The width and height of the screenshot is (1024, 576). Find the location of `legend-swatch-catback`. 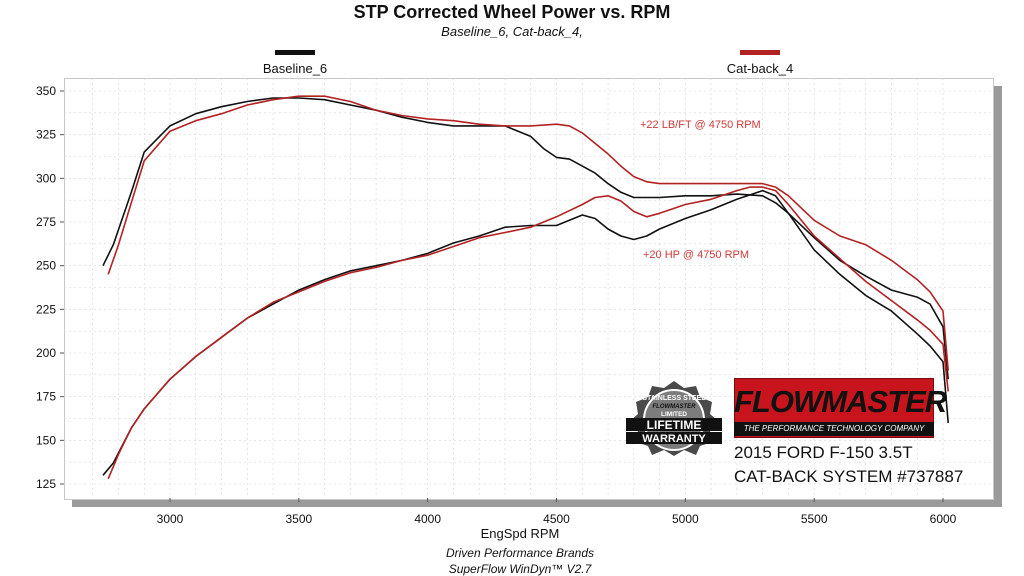

legend-swatch-catback is located at coordinates (760, 52).